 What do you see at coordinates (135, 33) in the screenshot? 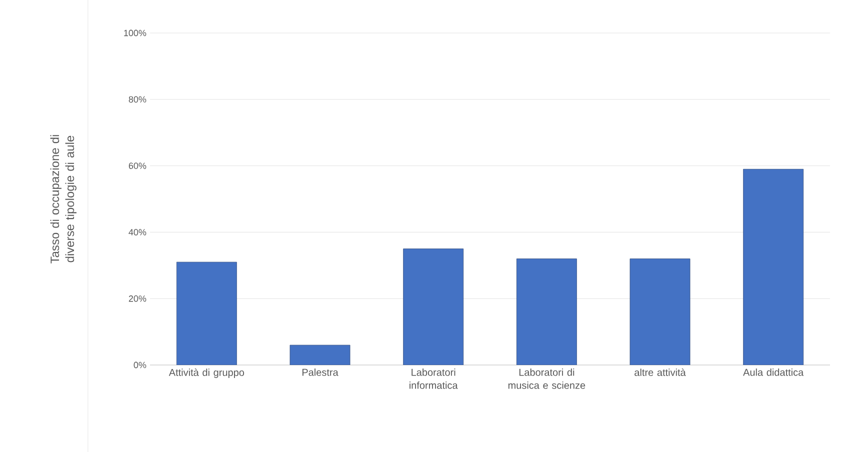
I see `y-tick-label: 100%` at bounding box center [135, 33].